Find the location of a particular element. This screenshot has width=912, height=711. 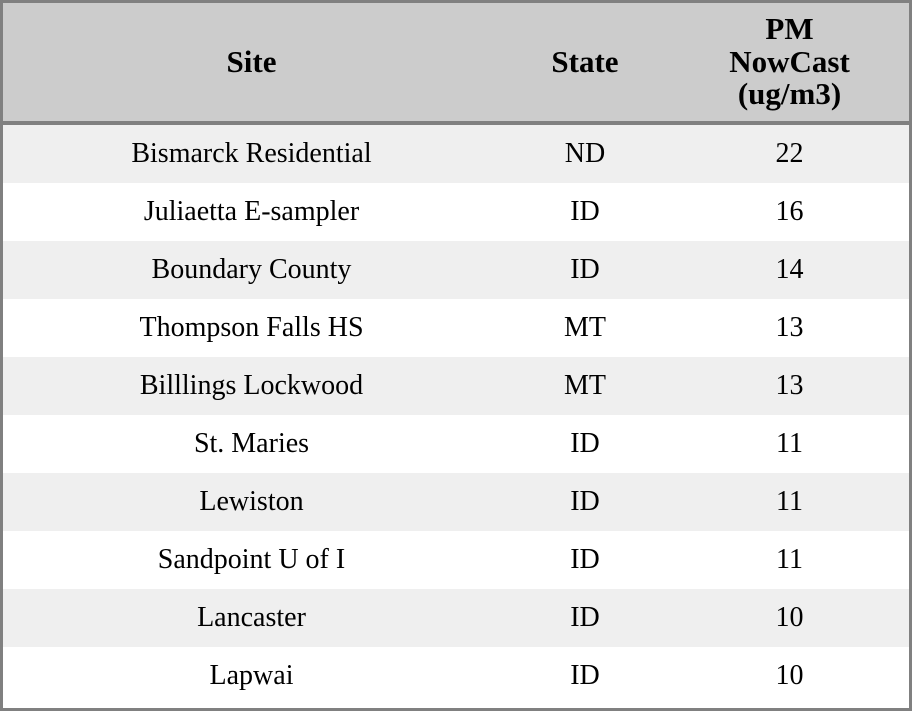

cell-site: St. Maries is located at coordinates (251, 444).